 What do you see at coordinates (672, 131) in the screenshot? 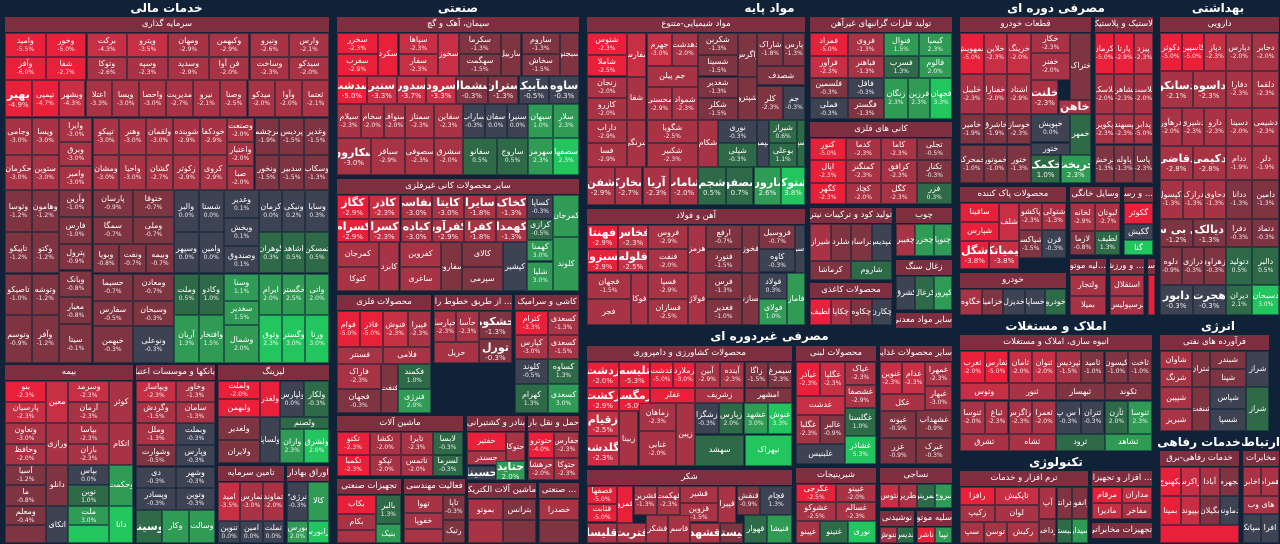
I see `stock-tile: شگویا -2.5%` at bounding box center [672, 131].